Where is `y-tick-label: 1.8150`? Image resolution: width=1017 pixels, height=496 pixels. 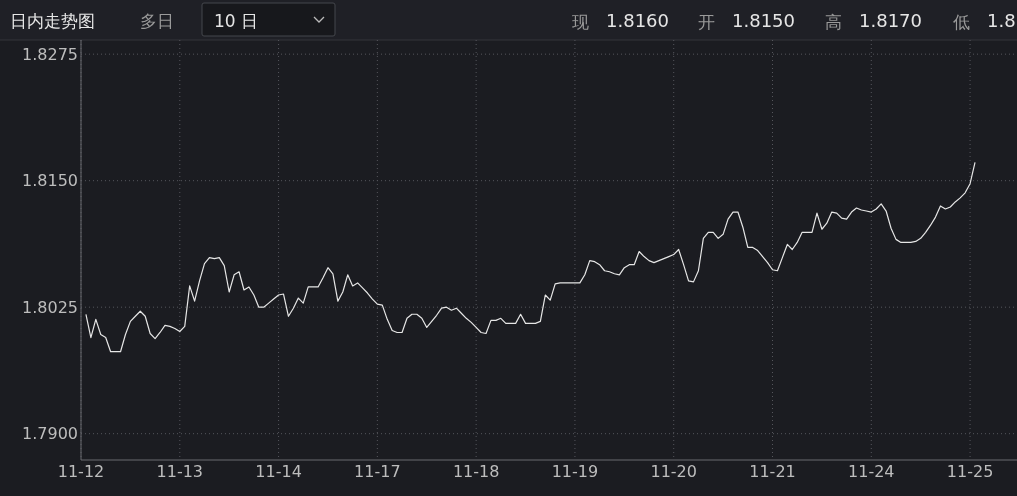
y-tick-label: 1.8150 is located at coordinates (50, 181).